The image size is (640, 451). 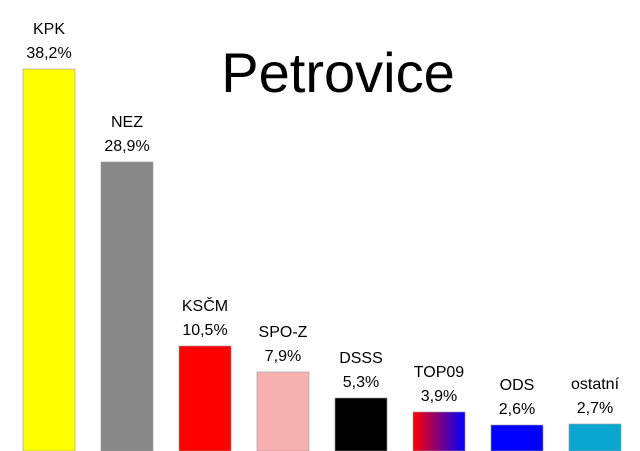 What do you see at coordinates (361, 382) in the screenshot?
I see `value-label: 5,3%` at bounding box center [361, 382].